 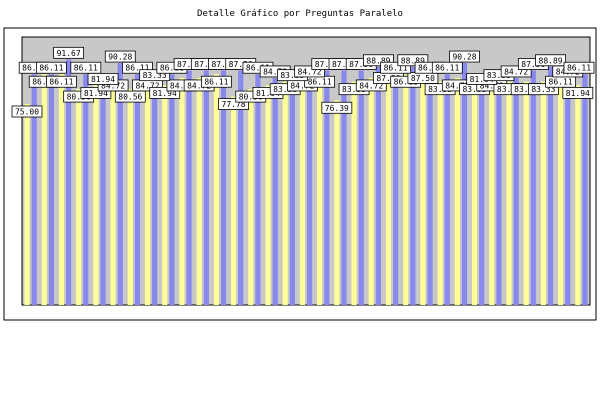 What do you see at coordinates (223, 187) in the screenshot?
I see `bar-series2-q12` at bounding box center [223, 187].